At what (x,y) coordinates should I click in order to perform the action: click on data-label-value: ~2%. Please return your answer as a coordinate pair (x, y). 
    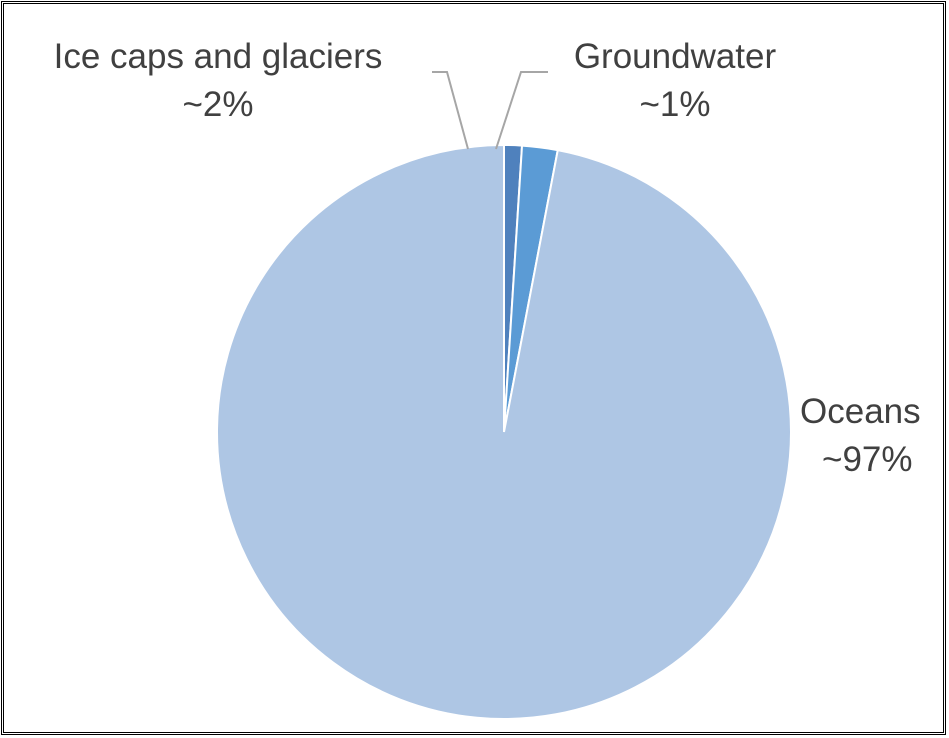
    Looking at the image, I should click on (217, 104).